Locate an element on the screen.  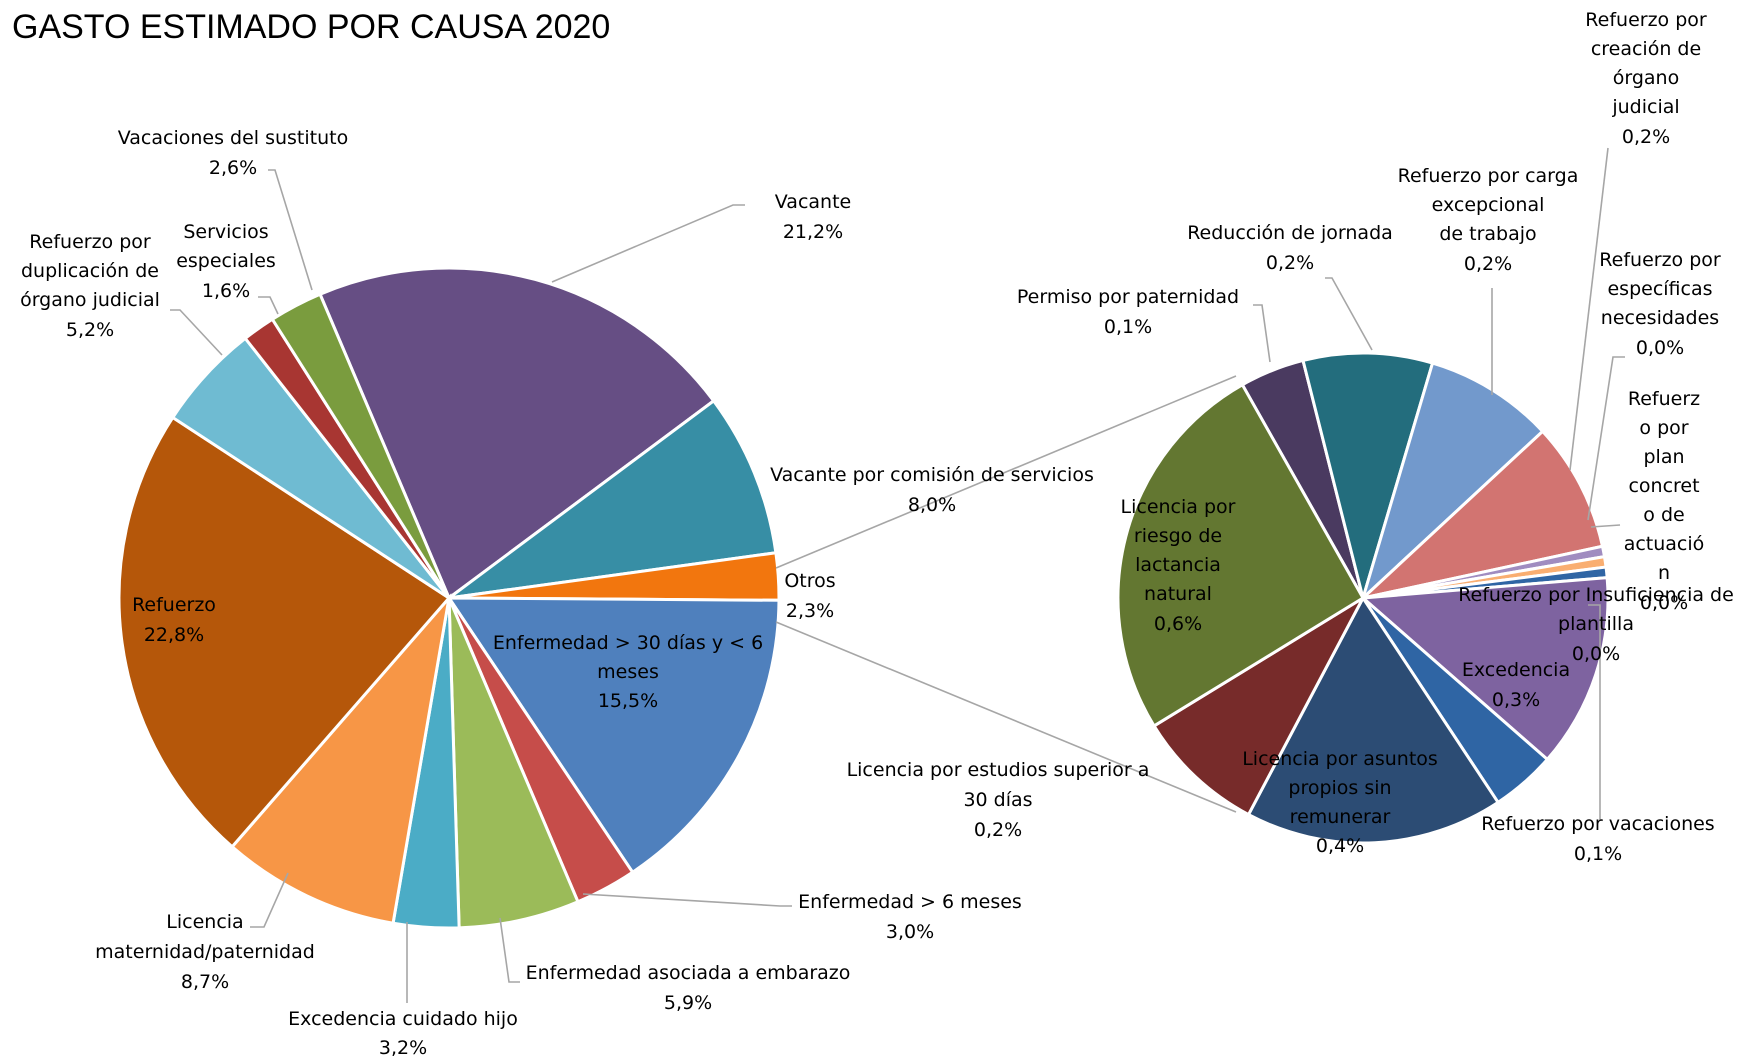
label-embarazo: Enfermedad asociada a embarazo 5,9% is located at coordinates (688, 988).